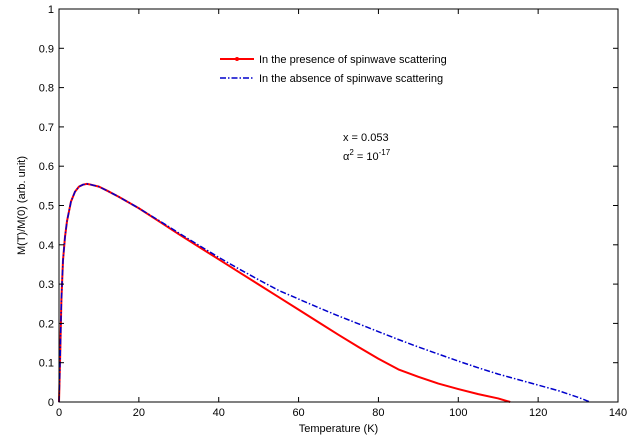  Describe the element at coordinates (59, 413) in the screenshot. I see `x-tick-label: 0` at that location.